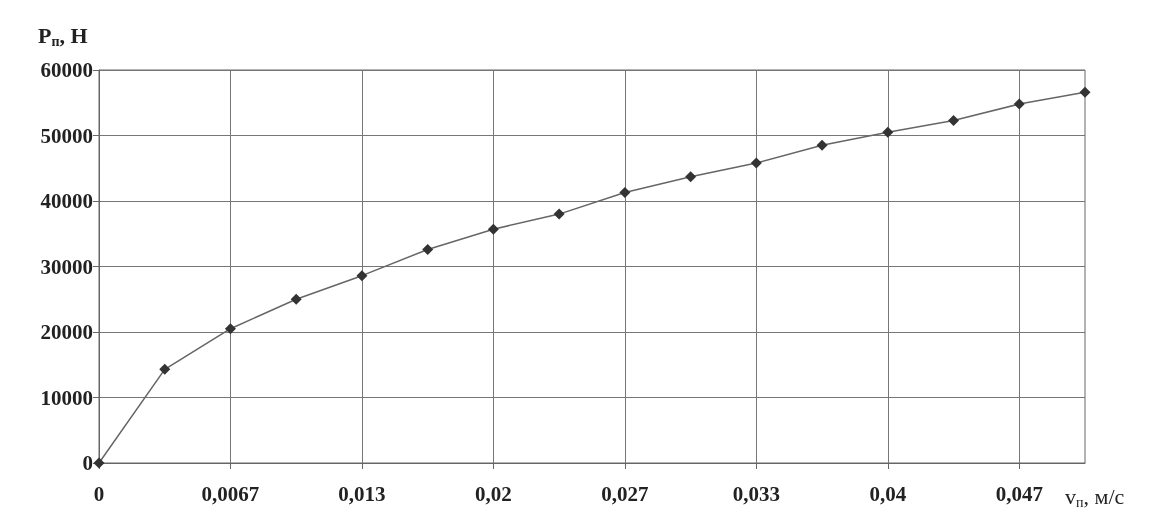 This screenshot has width=1155, height=518. I want to click on y-tick-label: 60000, so click(66, 70).